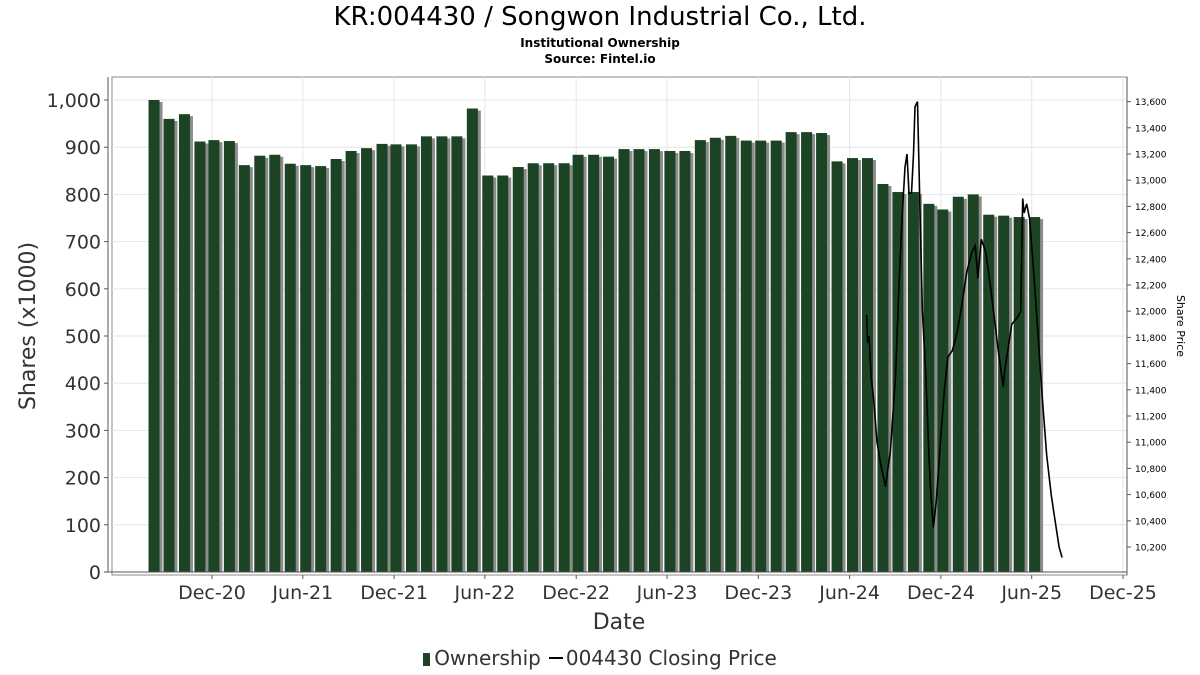 The height and width of the screenshot is (675, 1200). I want to click on y2-tick-label: 11,800, so click(1151, 339).